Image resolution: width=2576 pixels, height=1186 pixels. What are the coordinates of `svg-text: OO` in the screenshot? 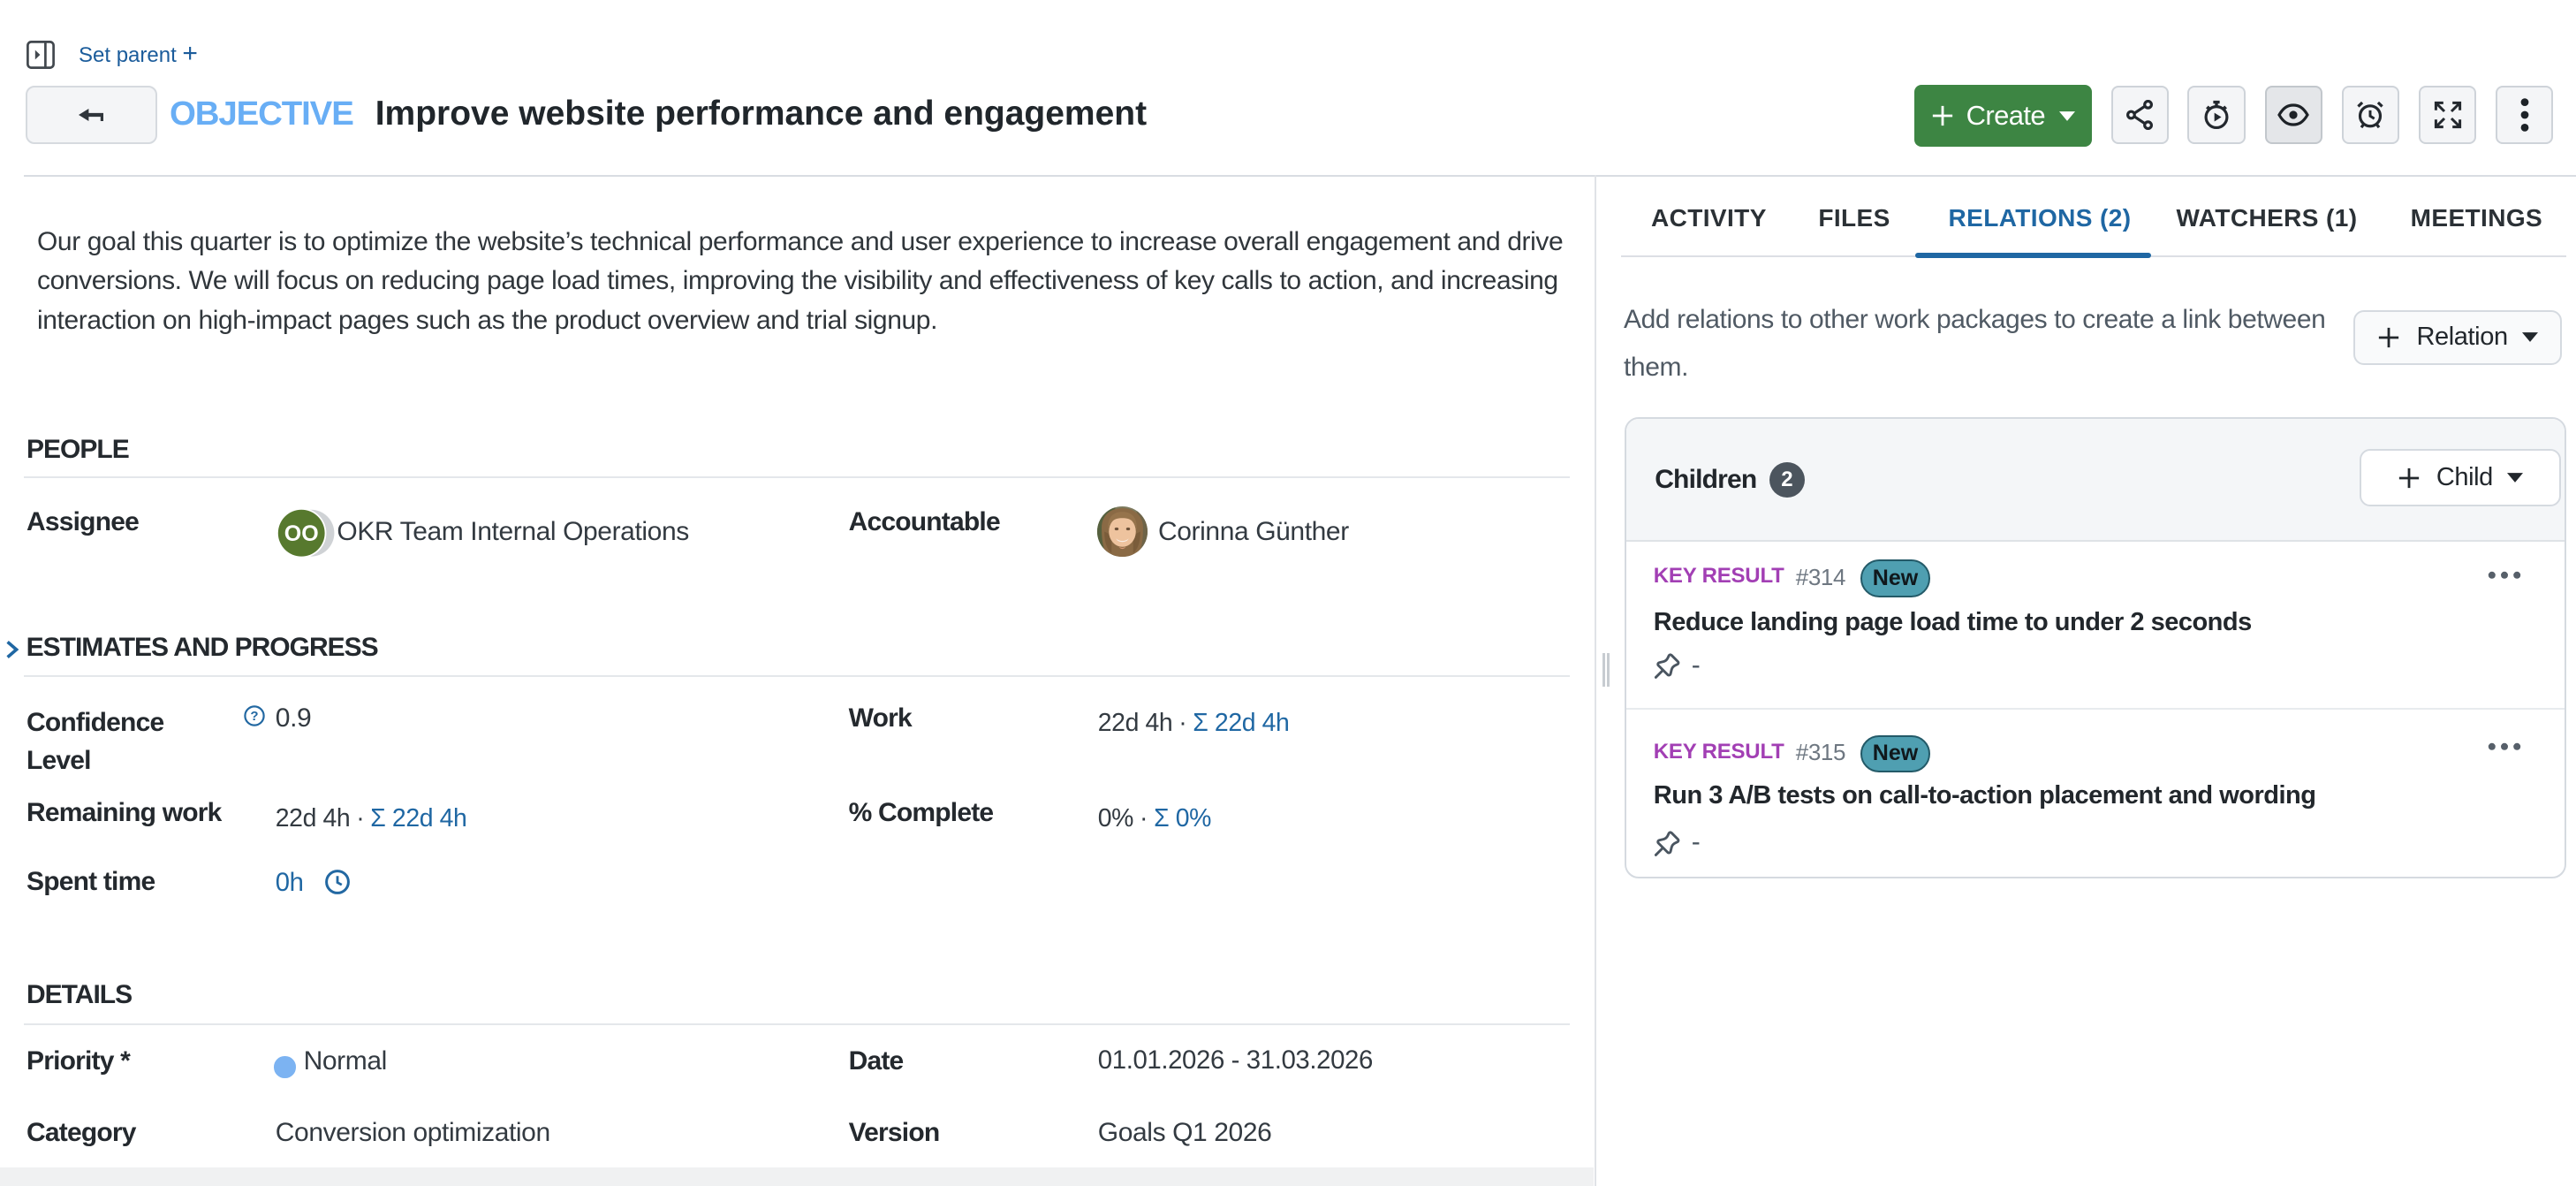 It's located at (301, 533).